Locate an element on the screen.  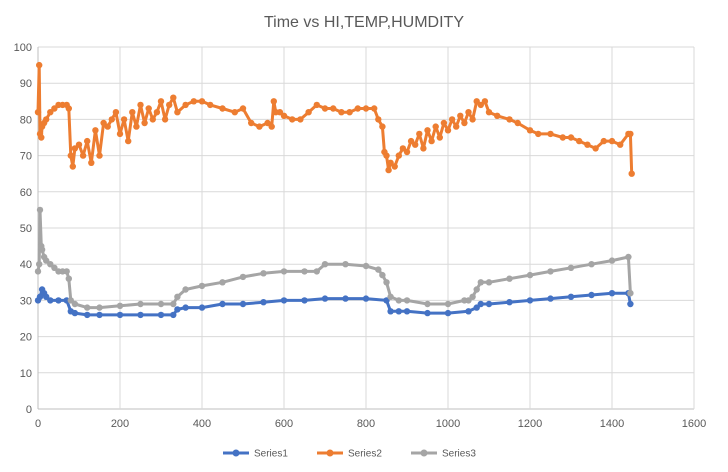
y-tick-label: 80 is located at coordinates (26, 120).